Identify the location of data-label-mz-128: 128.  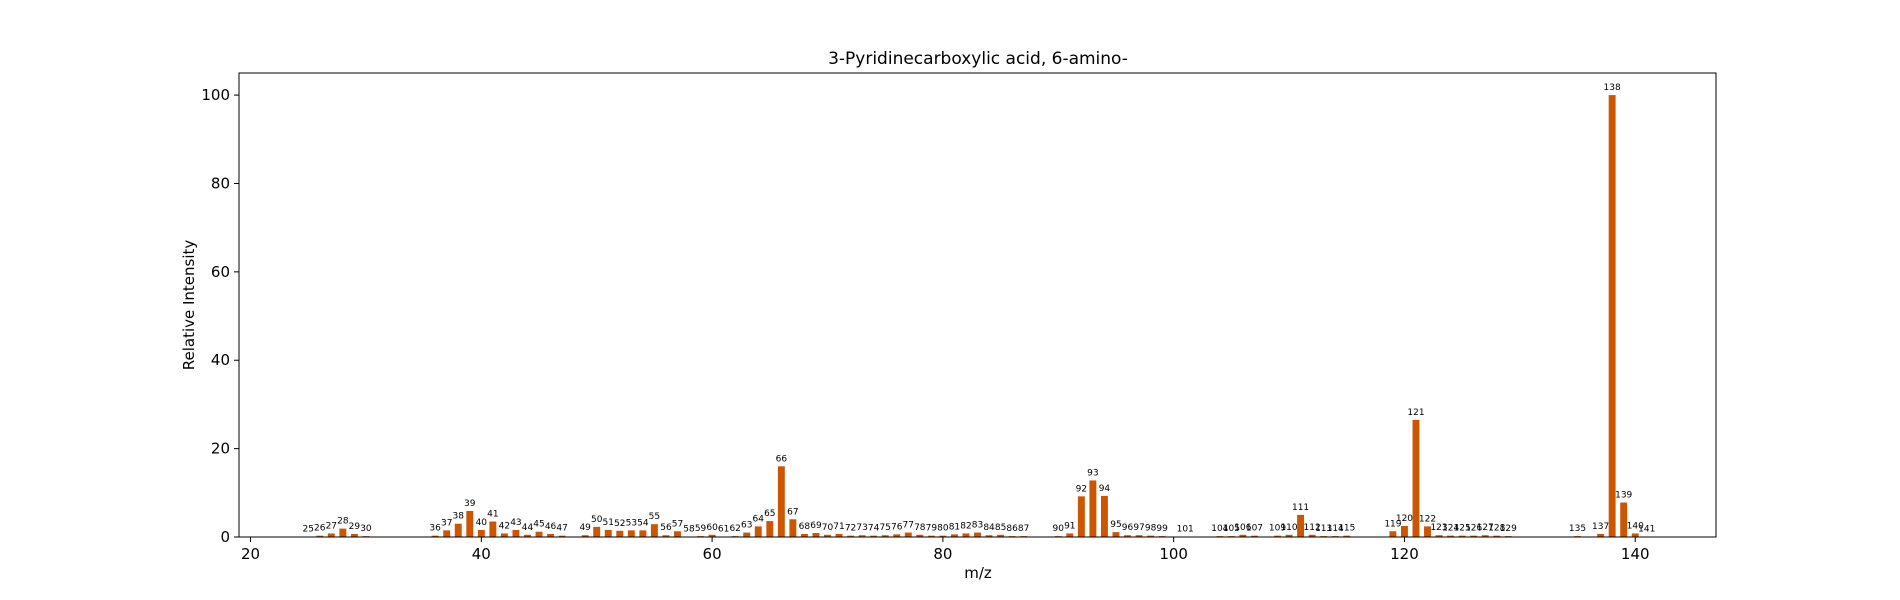
(1496, 529).